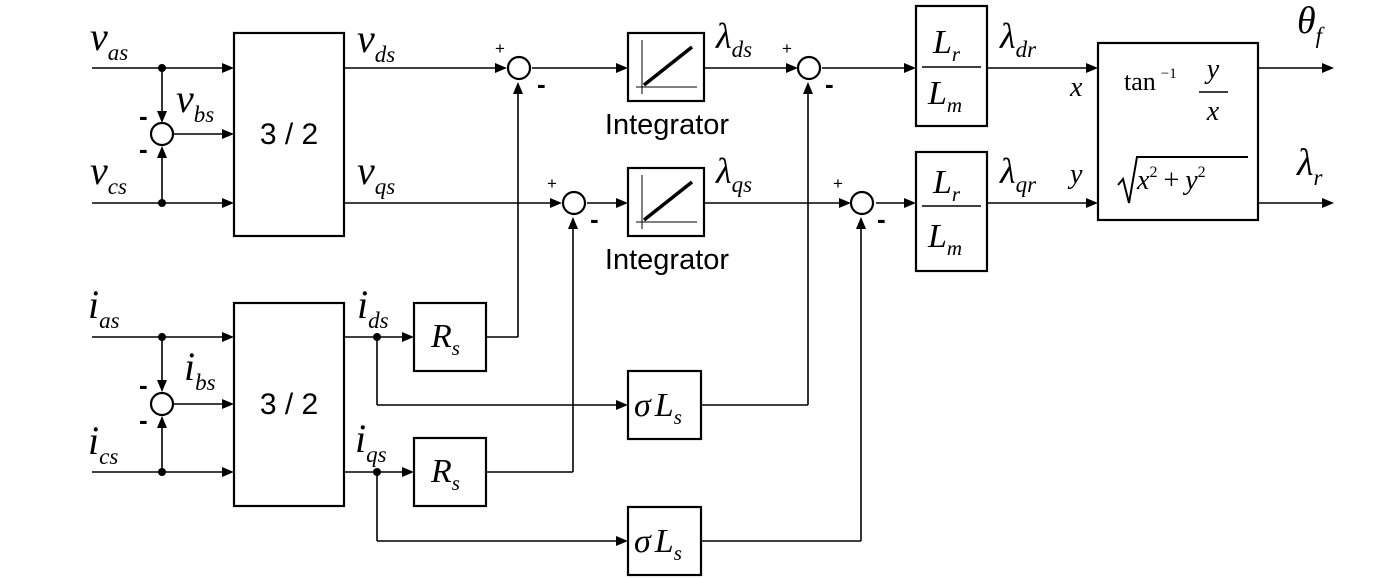 The image size is (1397, 578). Describe the element at coordinates (944, 239) in the screenshot. I see `ratio-denominator-q: Lm` at that location.